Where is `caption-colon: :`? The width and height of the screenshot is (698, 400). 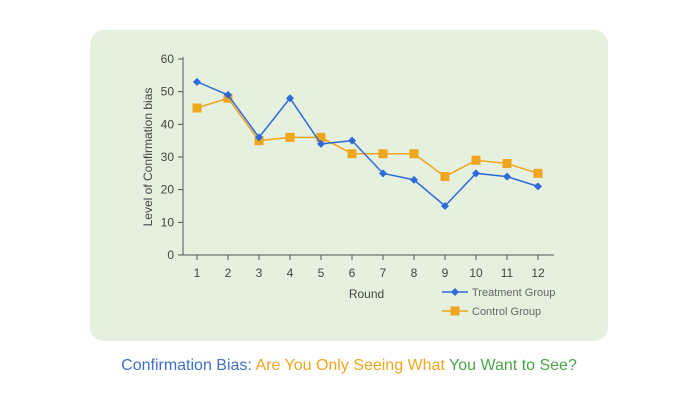
caption-colon: : is located at coordinates (251, 365).